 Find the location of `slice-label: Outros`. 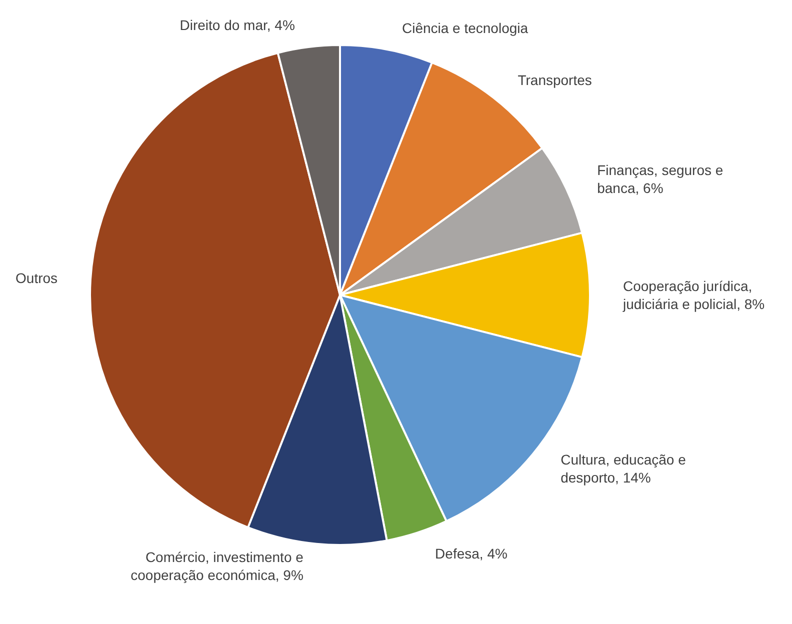

slice-label: Outros is located at coordinates (37, 278).